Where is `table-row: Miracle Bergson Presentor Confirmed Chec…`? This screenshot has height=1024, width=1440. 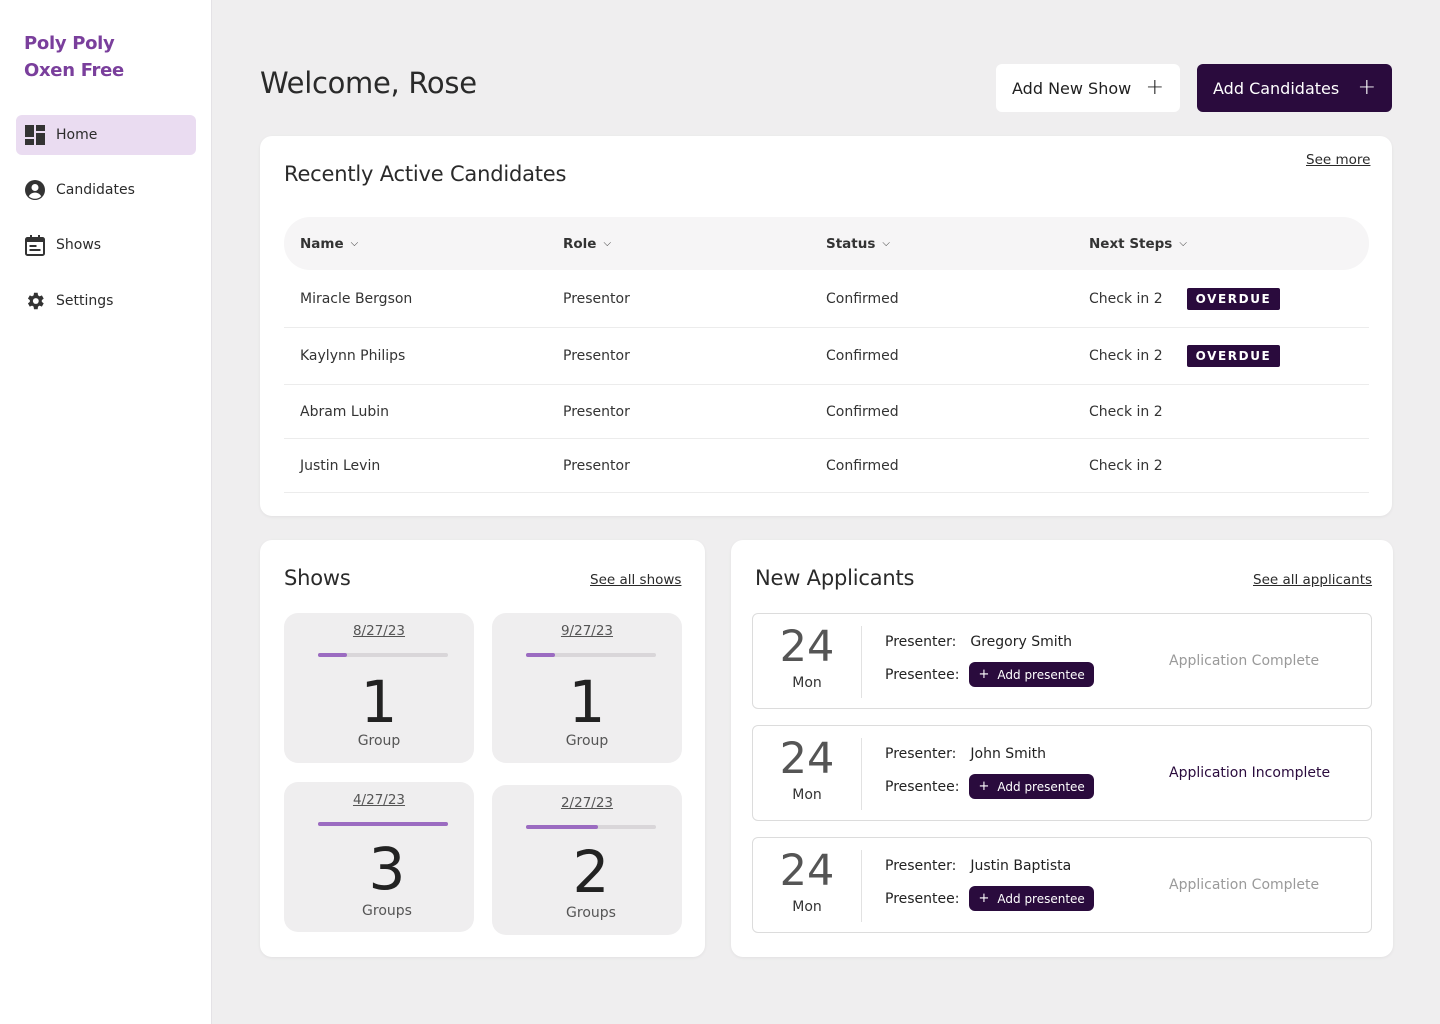
table-row: Miracle Bergson Presentor Confirmed Chec… is located at coordinates (826, 299).